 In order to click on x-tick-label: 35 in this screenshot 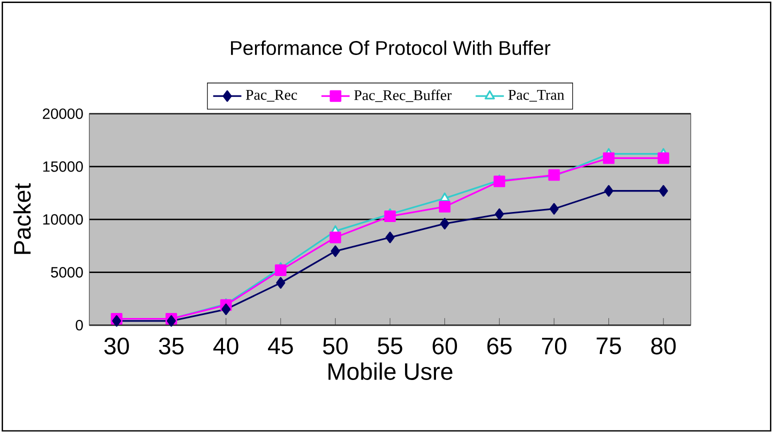, I will do `click(171, 345)`.